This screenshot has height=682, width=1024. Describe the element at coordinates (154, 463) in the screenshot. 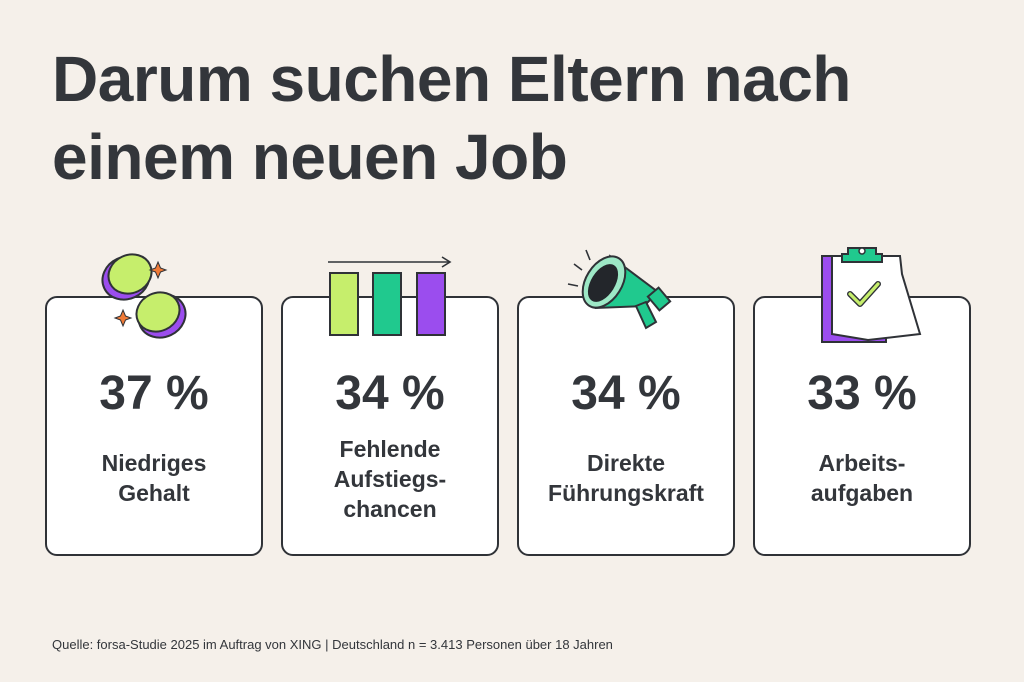

I see `stat-label-1-line-1: Niedriges` at that location.